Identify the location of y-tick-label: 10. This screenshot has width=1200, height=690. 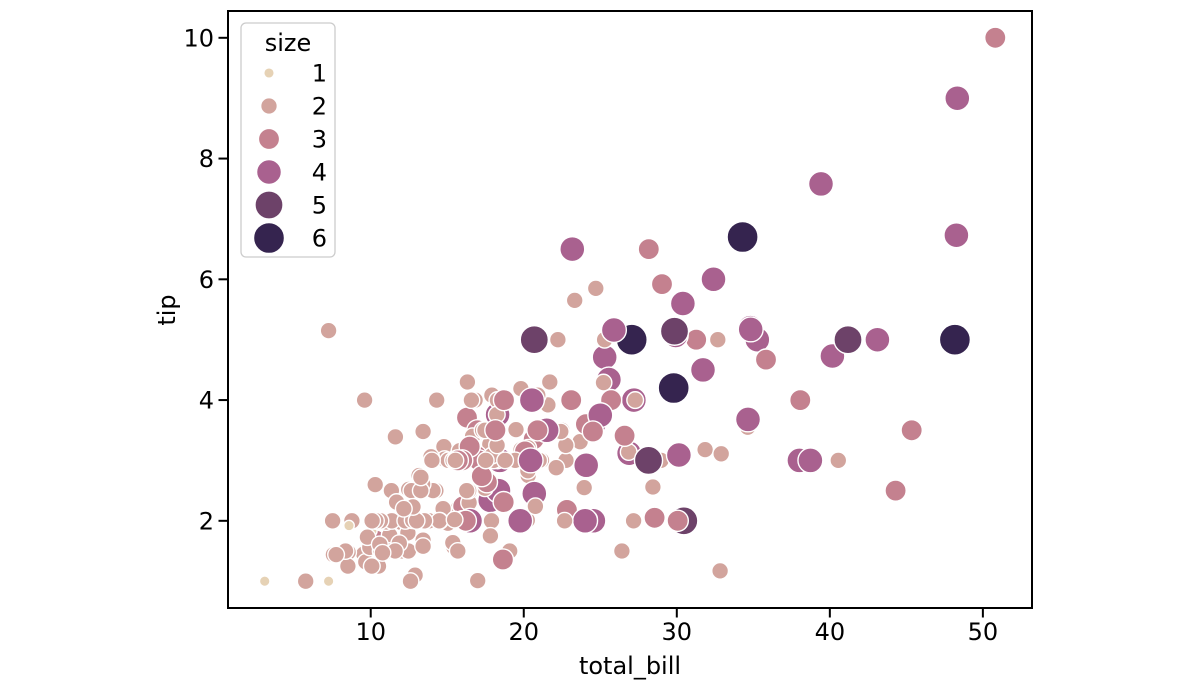
(198, 38).